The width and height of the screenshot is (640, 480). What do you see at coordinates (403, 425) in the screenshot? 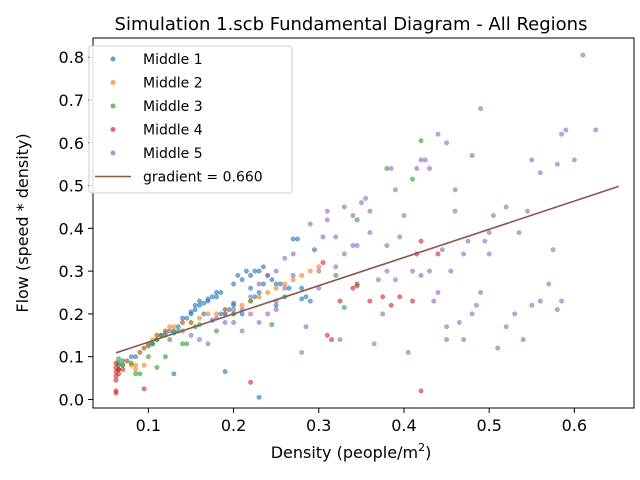
I see `x-tick-label: 0.4` at bounding box center [403, 425].